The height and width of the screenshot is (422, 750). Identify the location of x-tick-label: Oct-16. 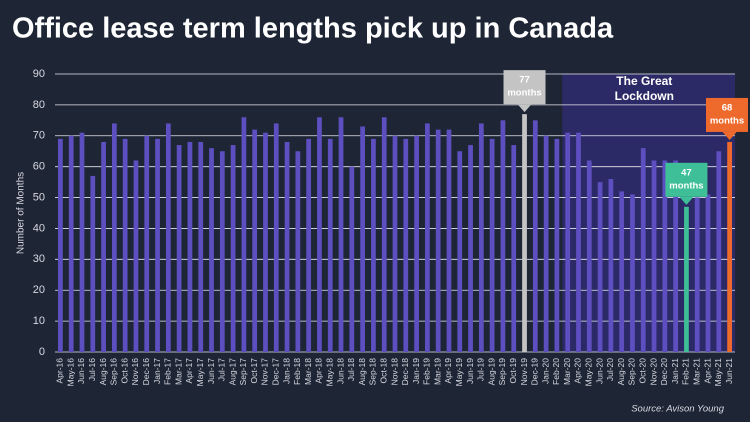
(124, 371).